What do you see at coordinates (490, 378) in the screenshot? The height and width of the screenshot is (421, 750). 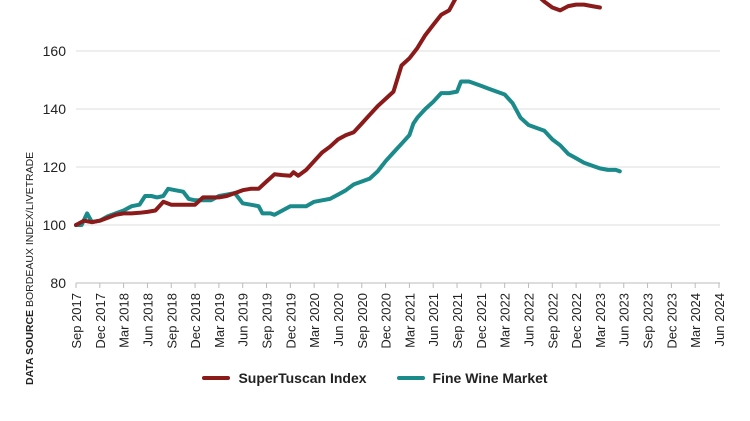 I see `legend-label-fine-wine: Fine Wine Market` at bounding box center [490, 378].